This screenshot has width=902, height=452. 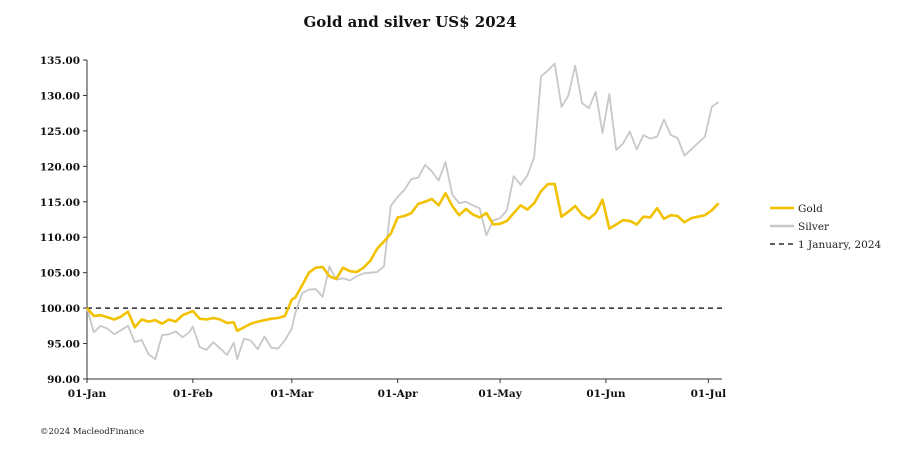 What do you see at coordinates (60, 203) in the screenshot?
I see `y-tick-label: 115.00` at bounding box center [60, 203].